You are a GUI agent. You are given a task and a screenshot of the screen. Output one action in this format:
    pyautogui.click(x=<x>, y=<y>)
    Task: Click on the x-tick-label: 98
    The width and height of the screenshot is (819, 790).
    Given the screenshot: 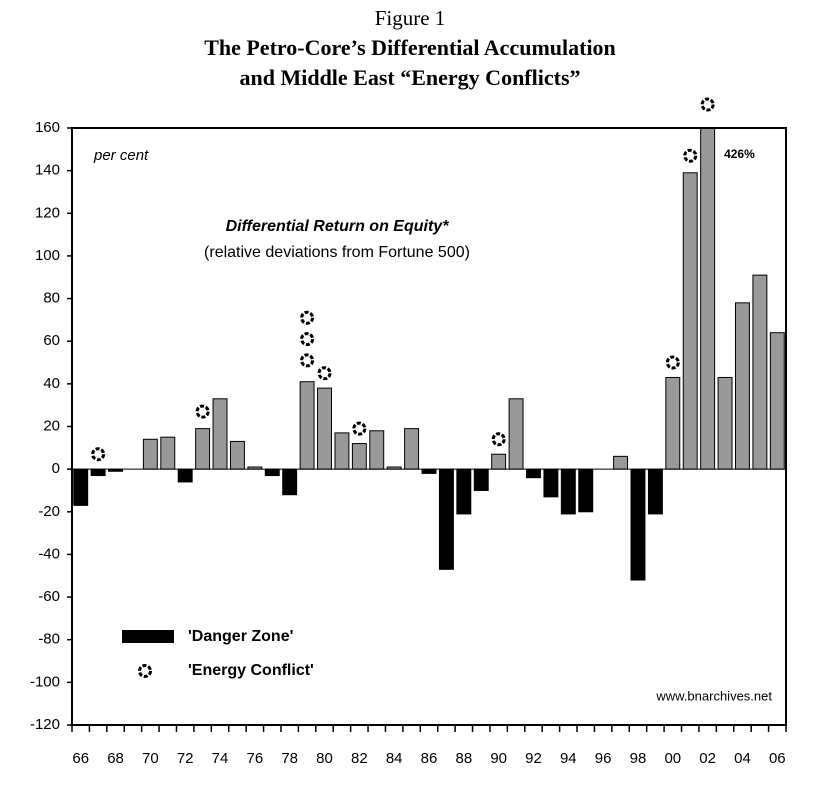 What is the action you would take?
    pyautogui.click(x=638, y=758)
    